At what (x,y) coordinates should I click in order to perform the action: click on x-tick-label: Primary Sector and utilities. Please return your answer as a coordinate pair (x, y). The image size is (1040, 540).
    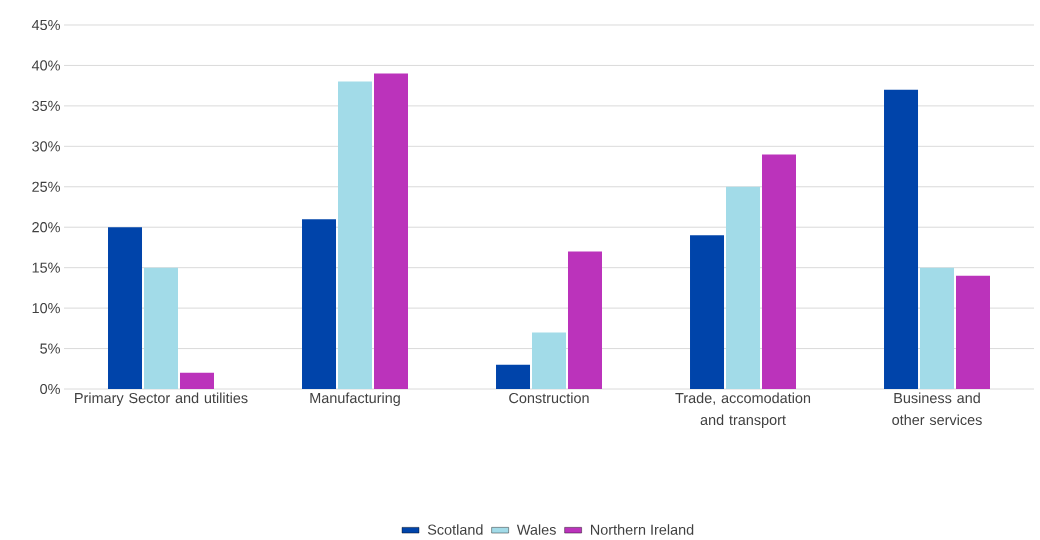
    Looking at the image, I should click on (161, 399).